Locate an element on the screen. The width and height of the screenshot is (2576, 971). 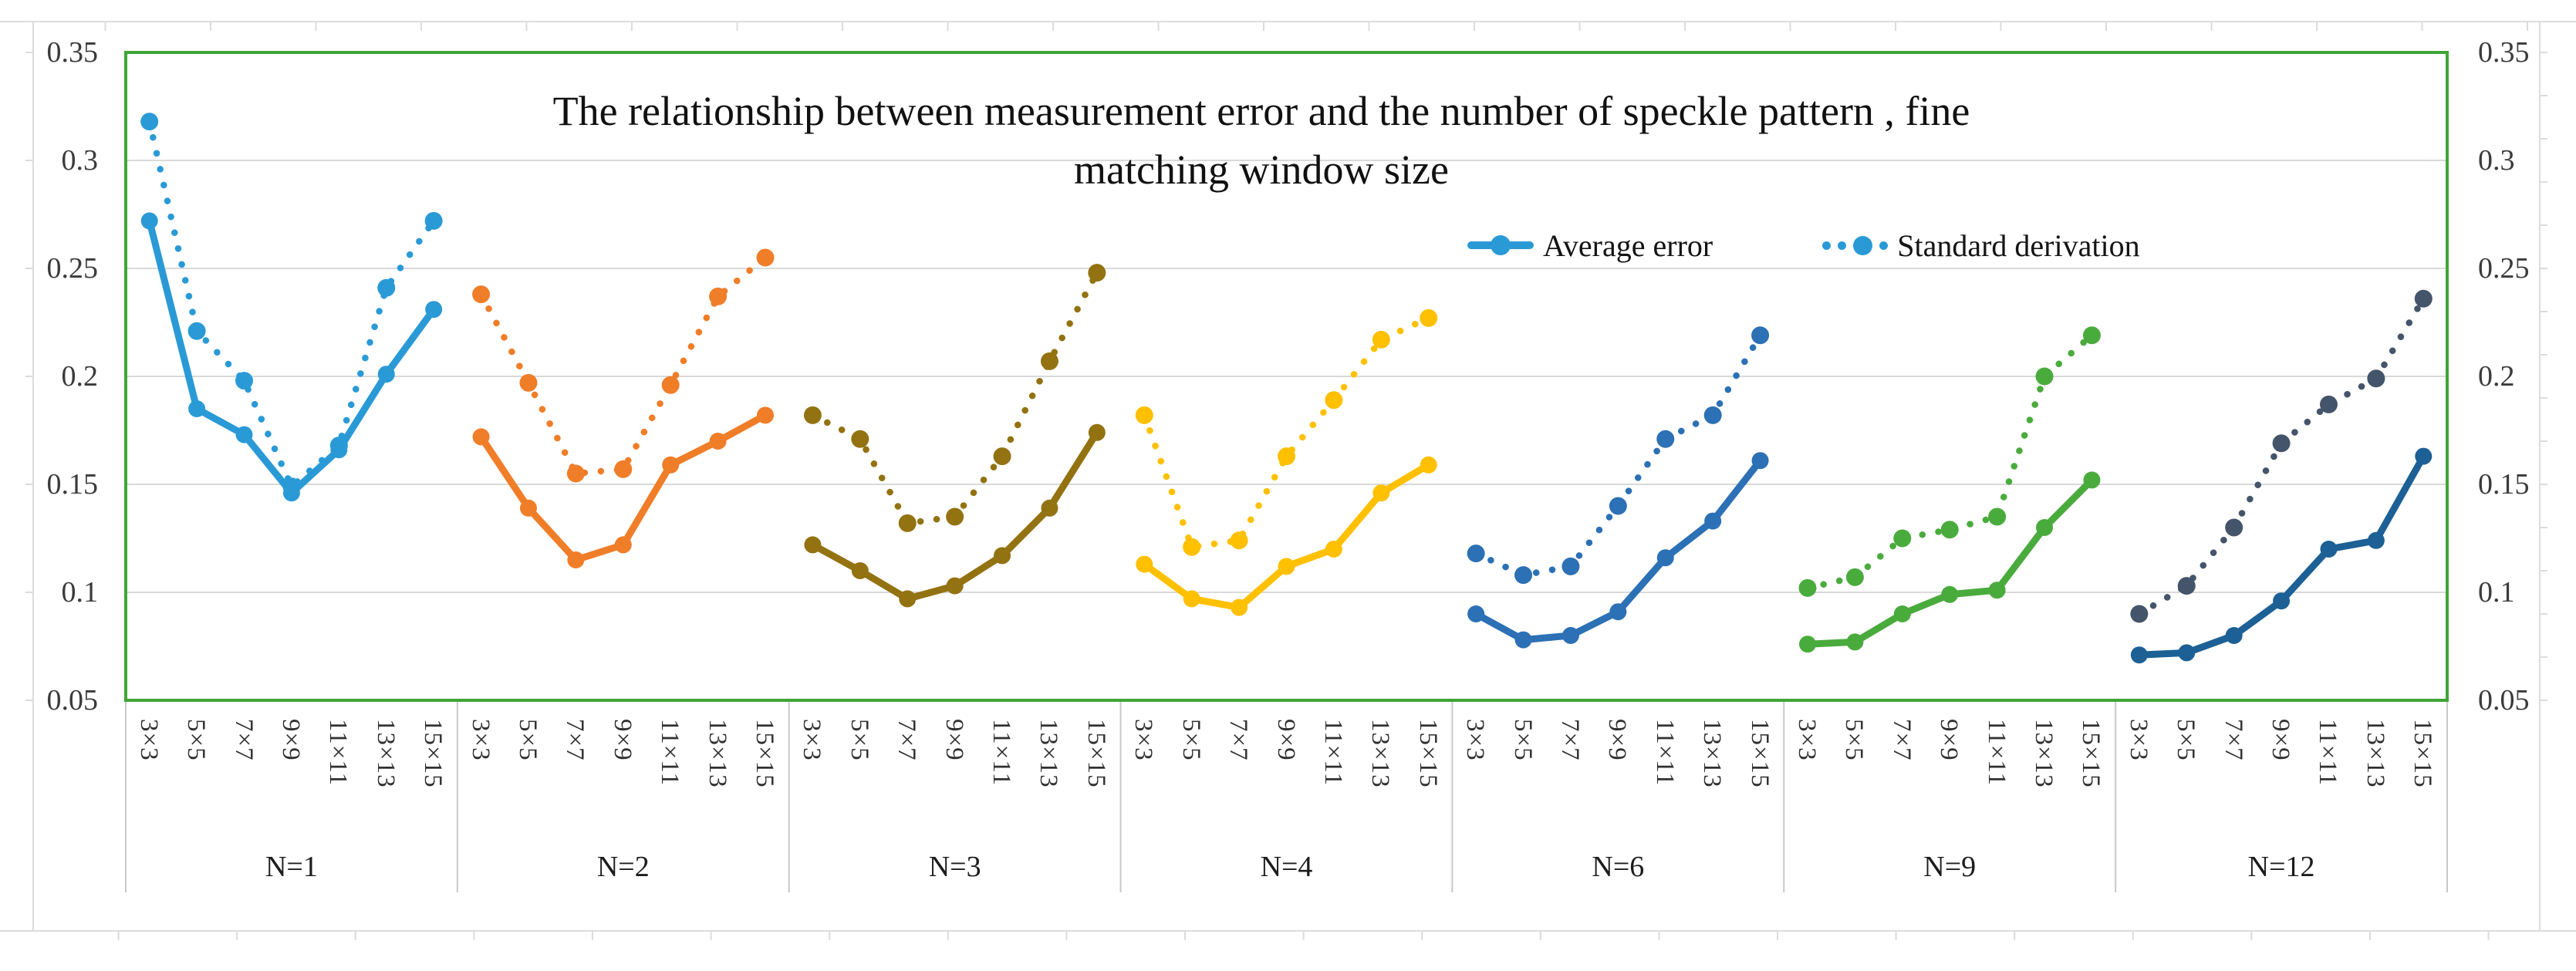
data-point-avg-N=6-15×15 is located at coordinates (1760, 461).